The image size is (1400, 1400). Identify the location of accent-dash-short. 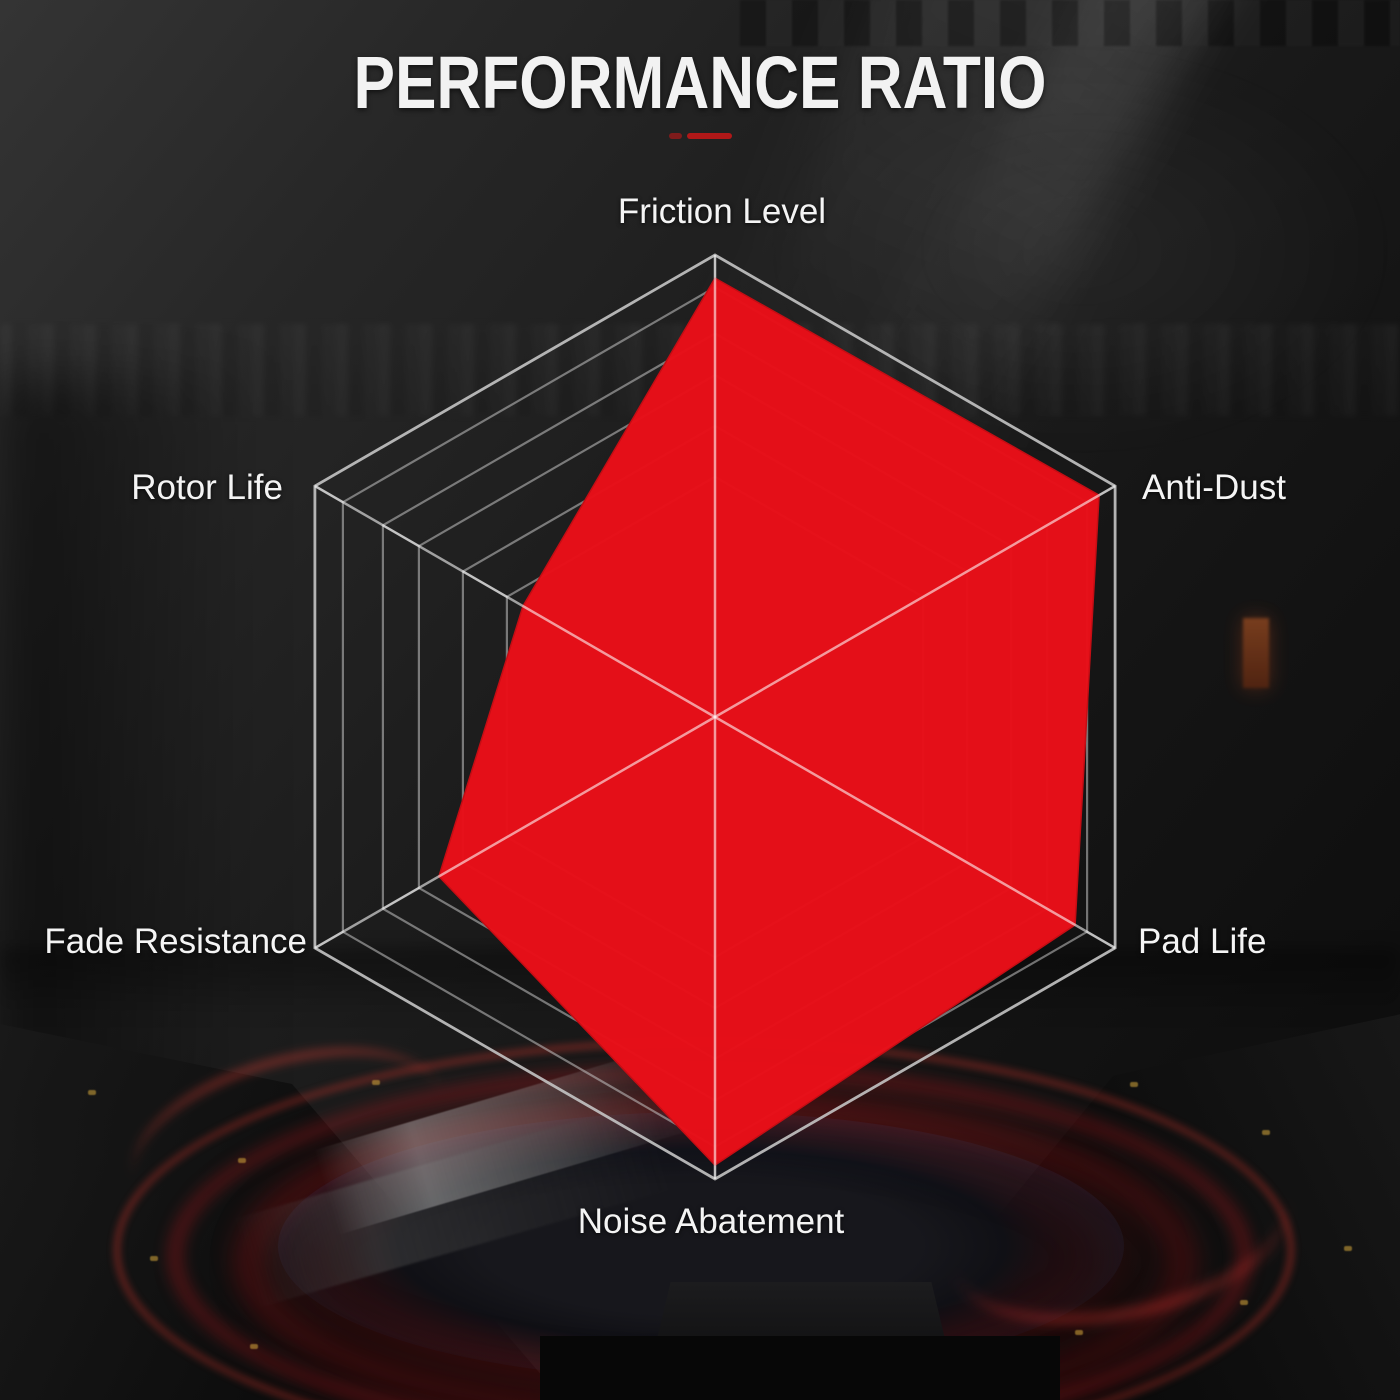
(675, 136).